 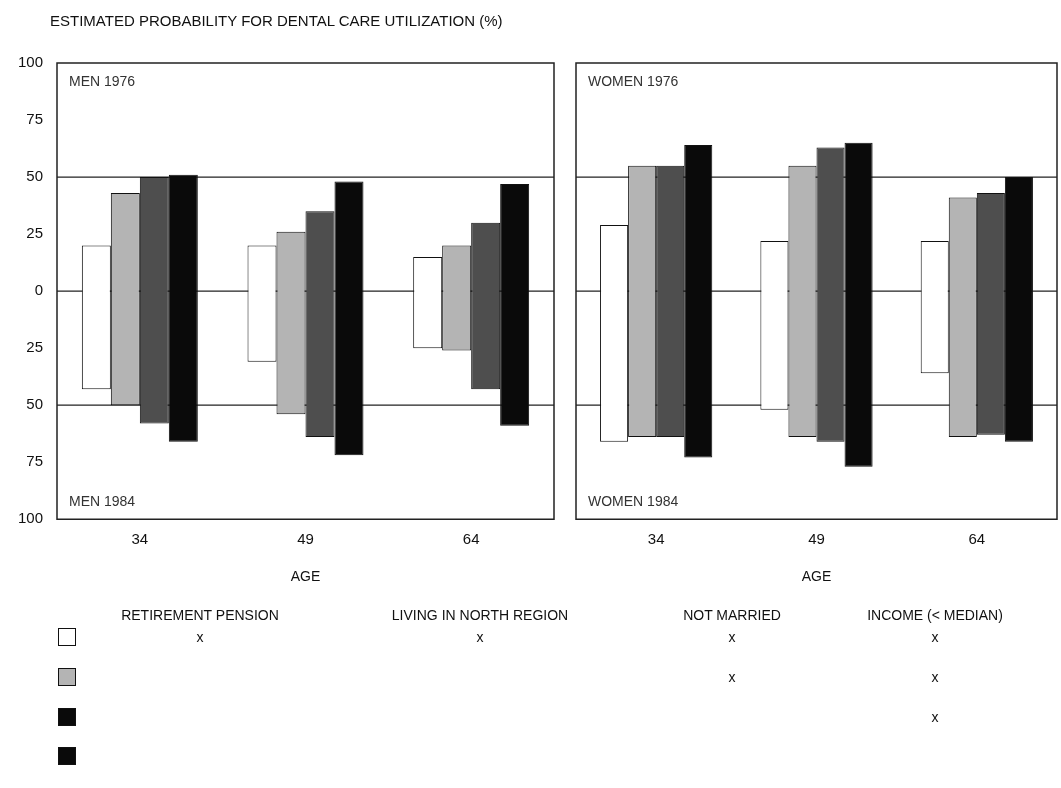 I want to click on chart-title: ESTIMATED PROBABILITY FOR DENTAL CARE UTILIZATION (%), so click(x=276, y=20).